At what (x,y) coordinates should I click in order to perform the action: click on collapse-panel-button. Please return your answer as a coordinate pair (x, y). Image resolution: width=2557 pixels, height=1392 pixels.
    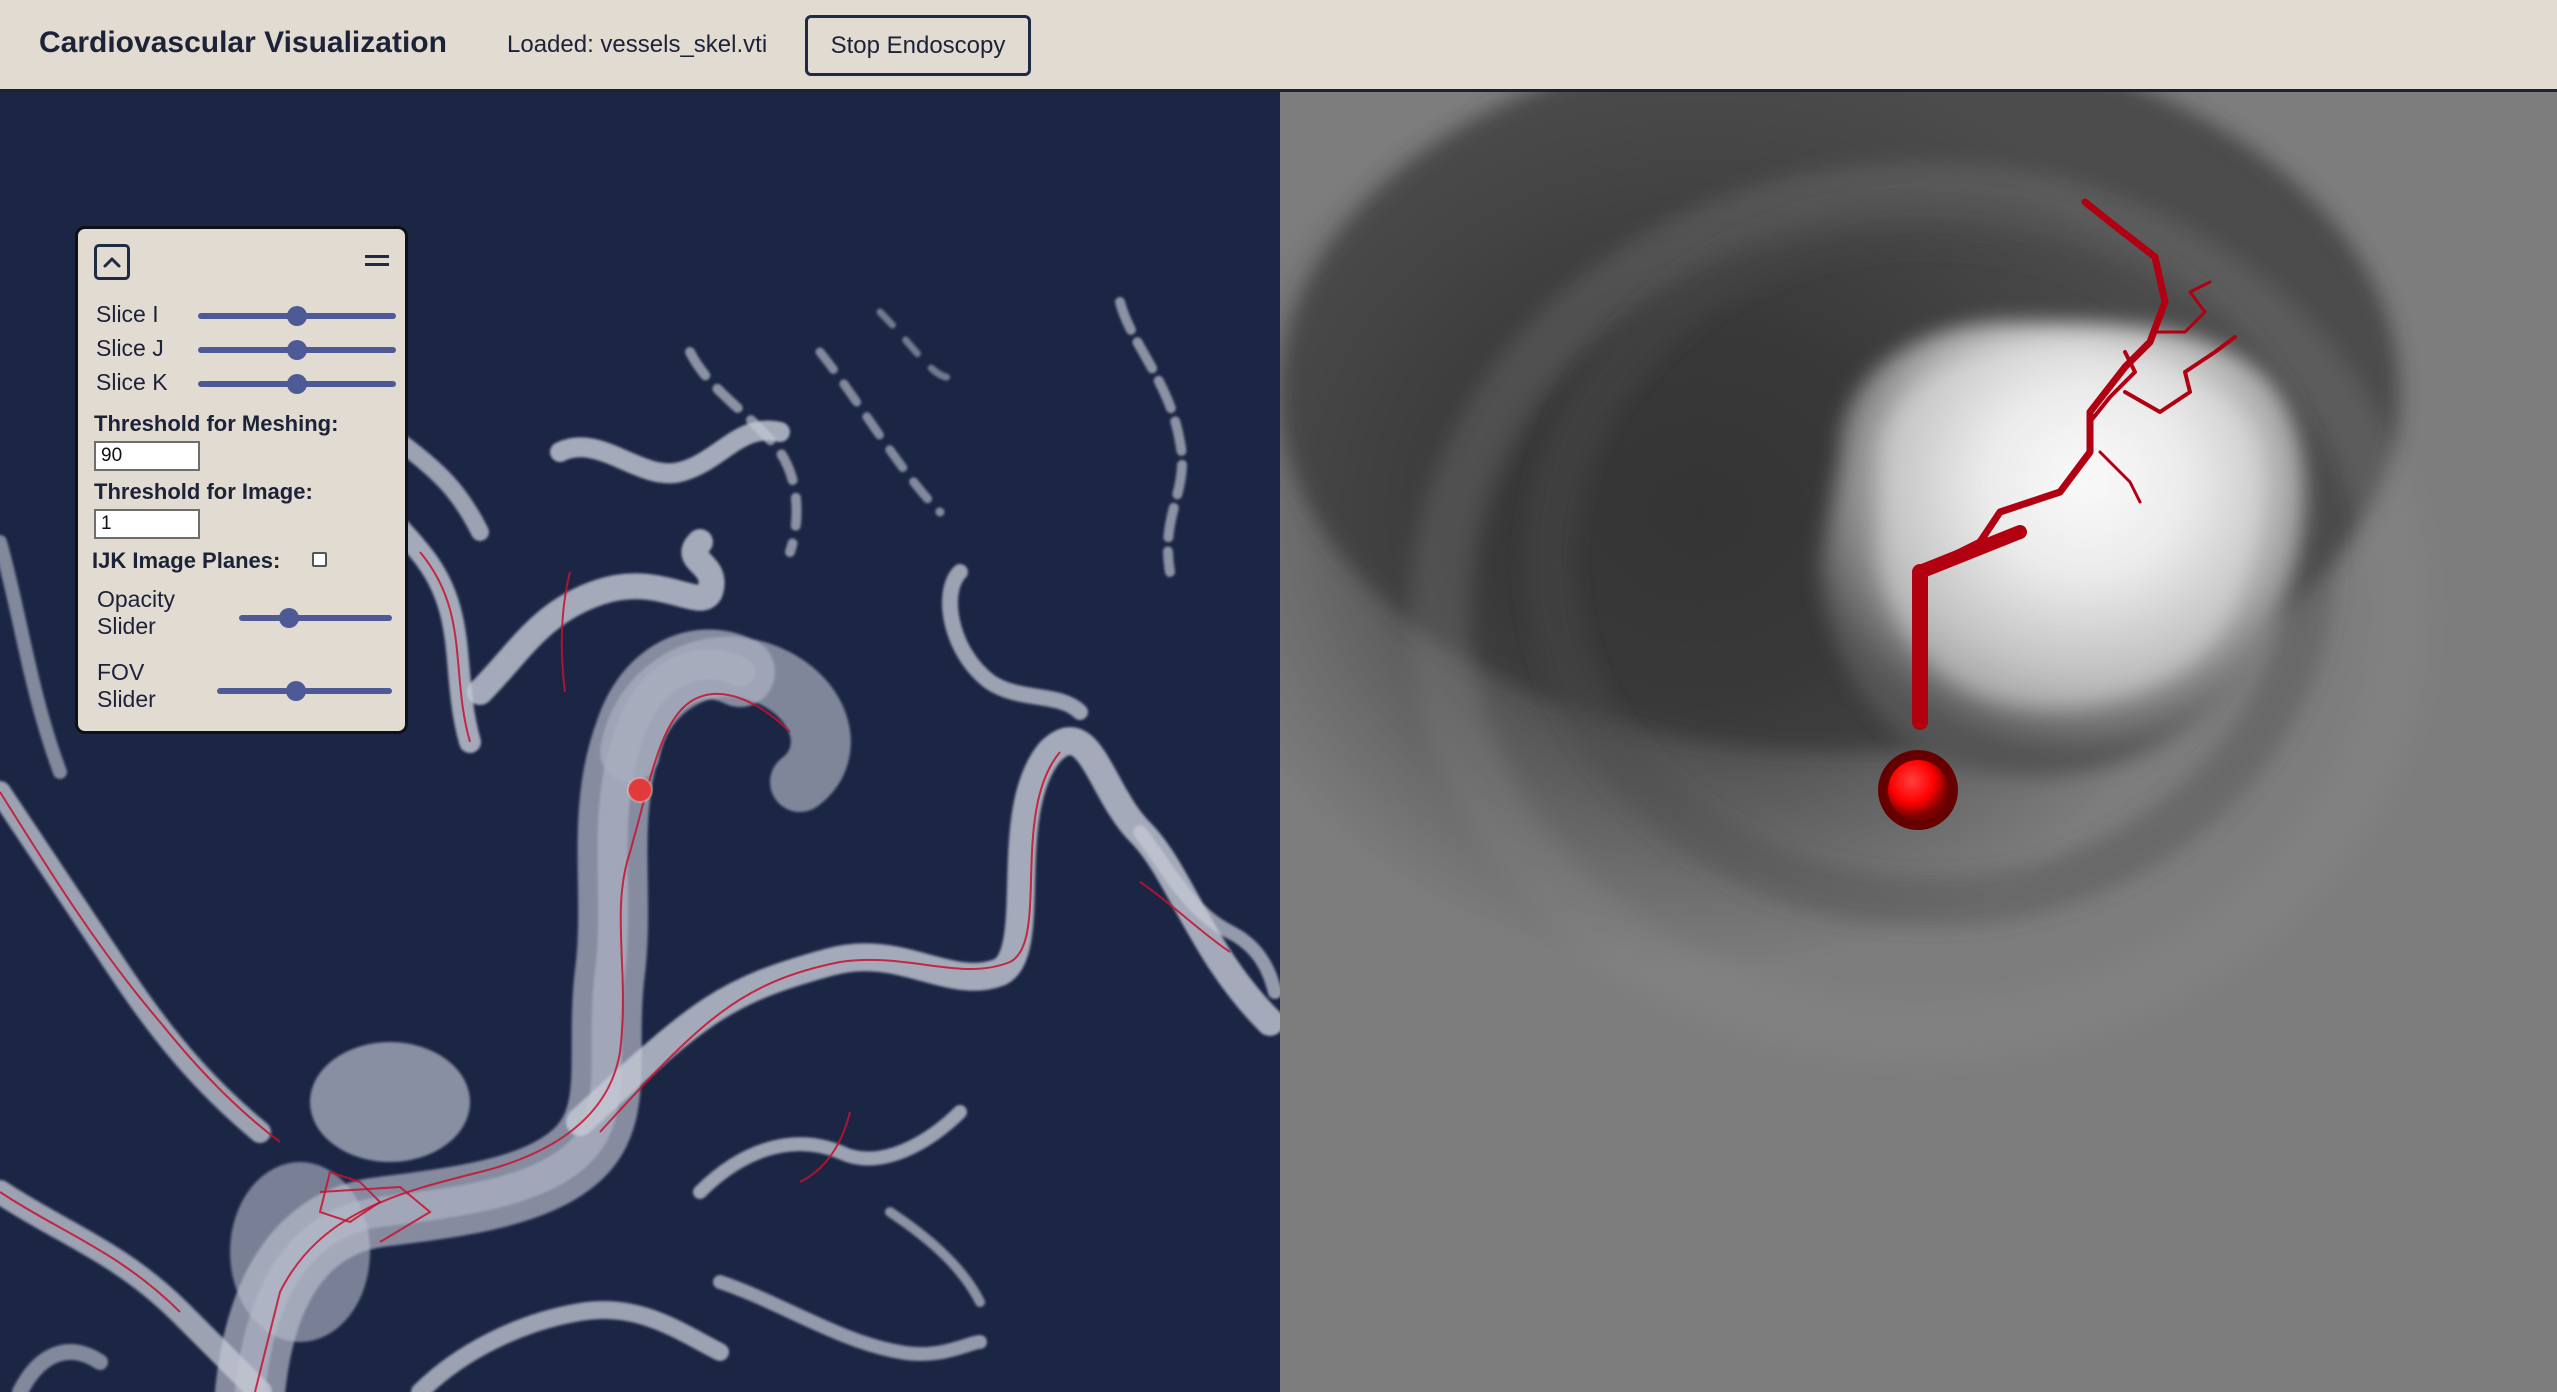
    Looking at the image, I should click on (112, 262).